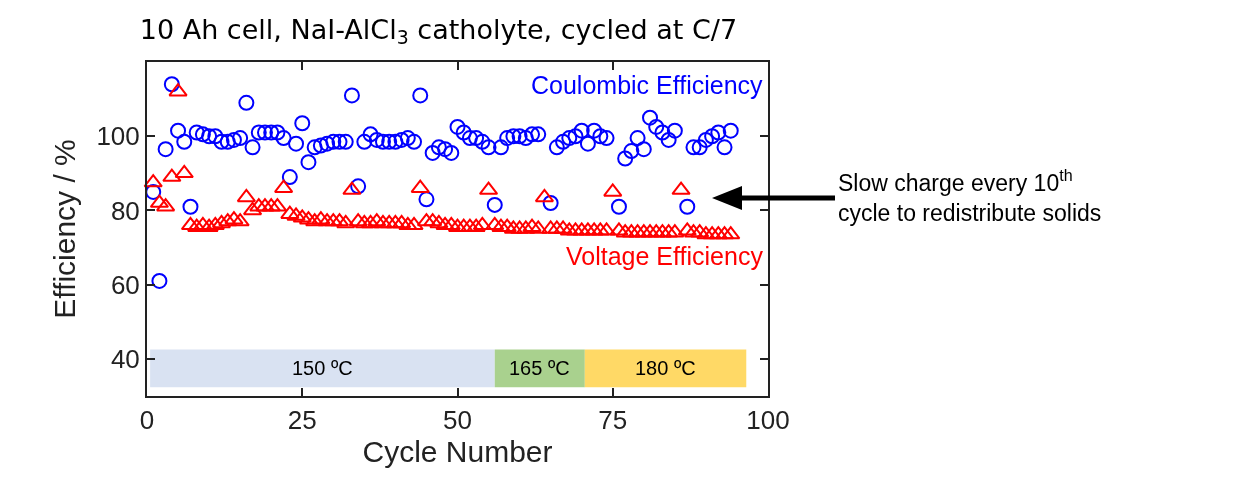 This screenshot has height=490, width=1248. Describe the element at coordinates (302, 420) in the screenshot. I see `x-tick-label: 25` at that location.